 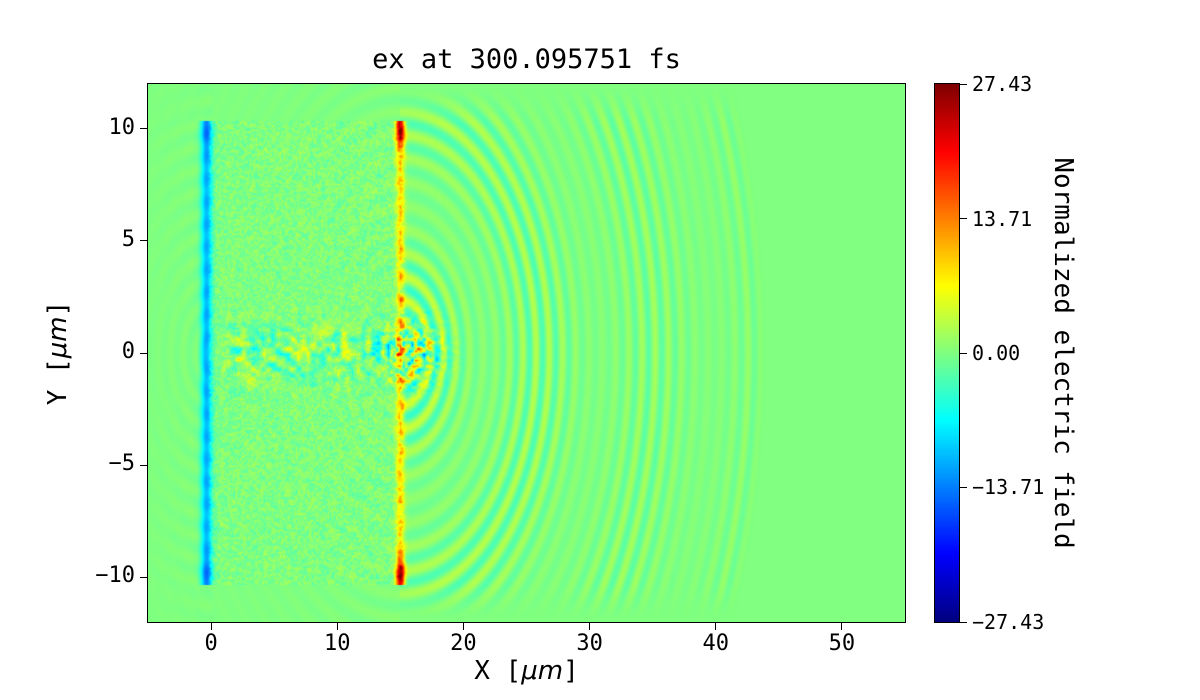 I want to click on colorbar-tick-label: 13.71, so click(x=1002, y=218).